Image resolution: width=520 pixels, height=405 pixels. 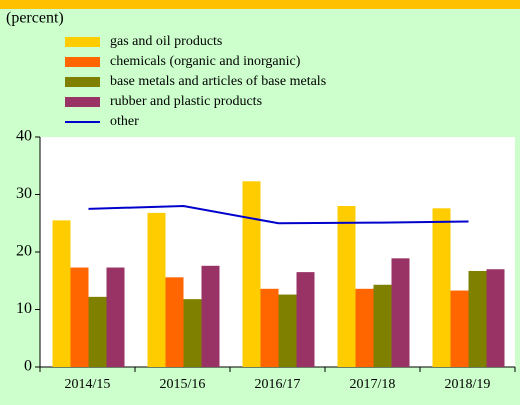 What do you see at coordinates (183, 384) in the screenshot?
I see `x-tick-label: 2015/16` at bounding box center [183, 384].